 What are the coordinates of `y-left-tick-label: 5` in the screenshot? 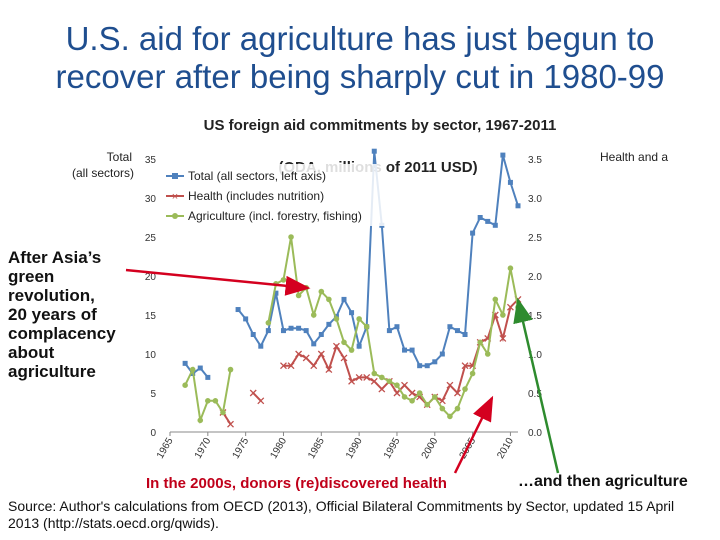 It's located at (153, 394).